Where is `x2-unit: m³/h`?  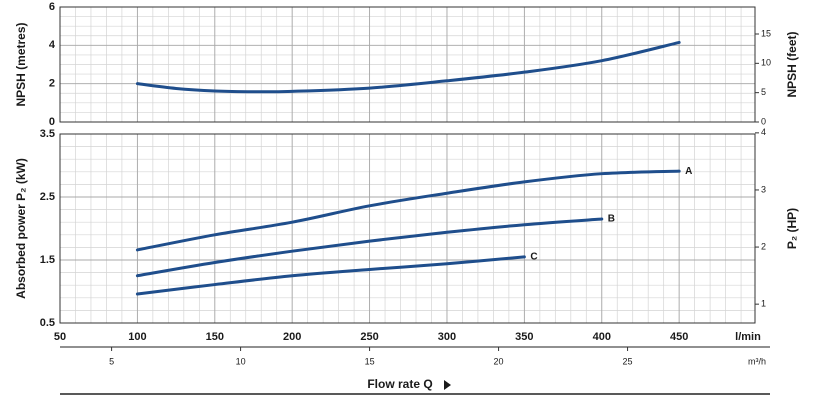 x2-unit: m³/h is located at coordinates (757, 361).